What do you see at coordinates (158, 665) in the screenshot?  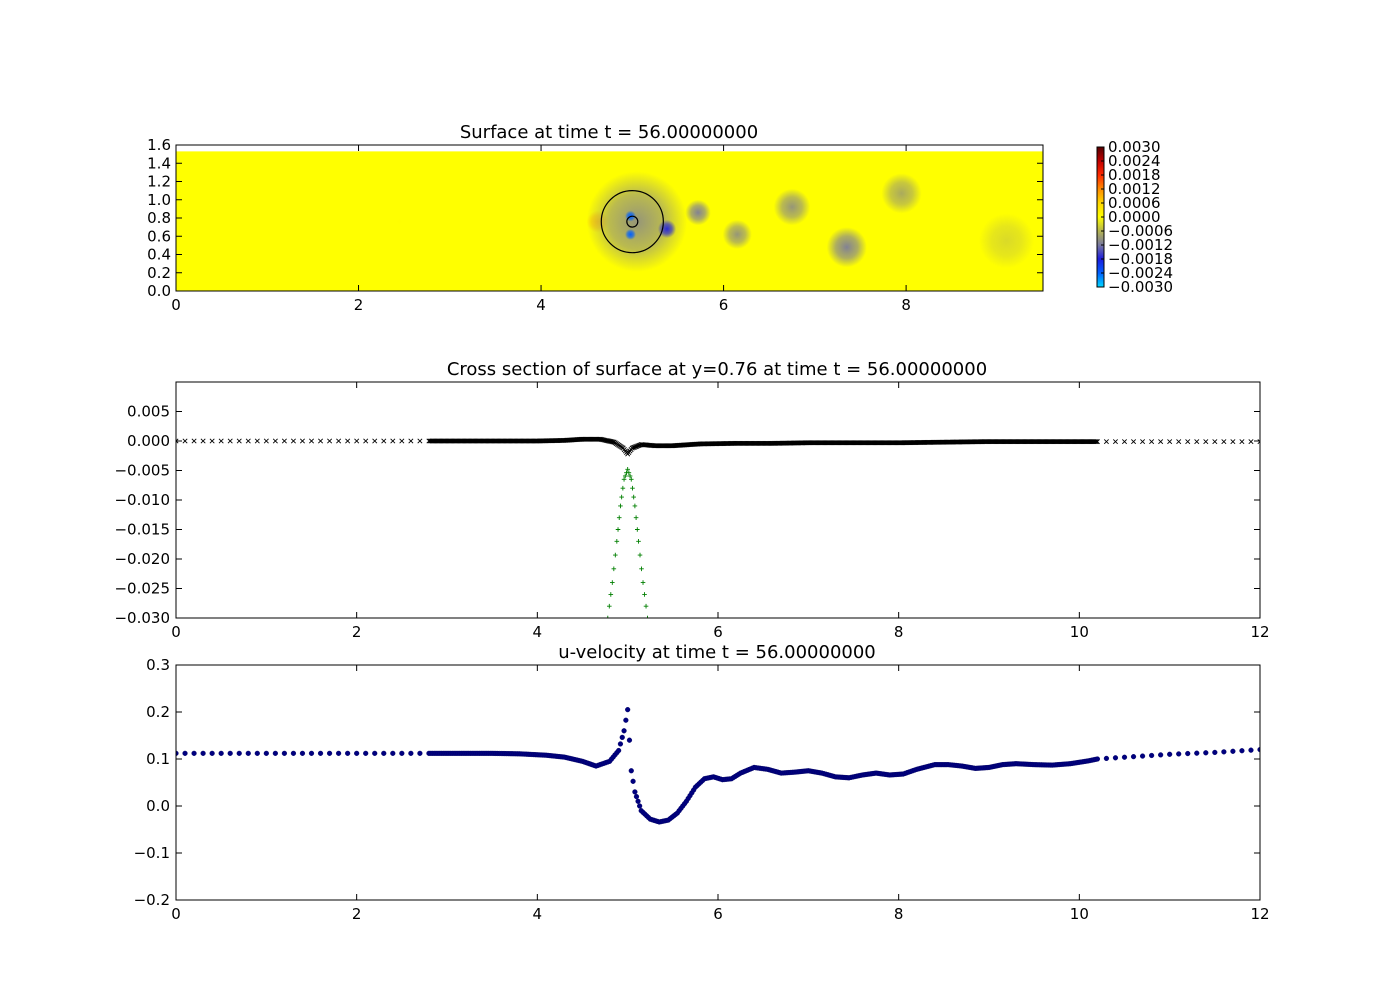 I see `y-tick-label: 0.3` at bounding box center [158, 665].